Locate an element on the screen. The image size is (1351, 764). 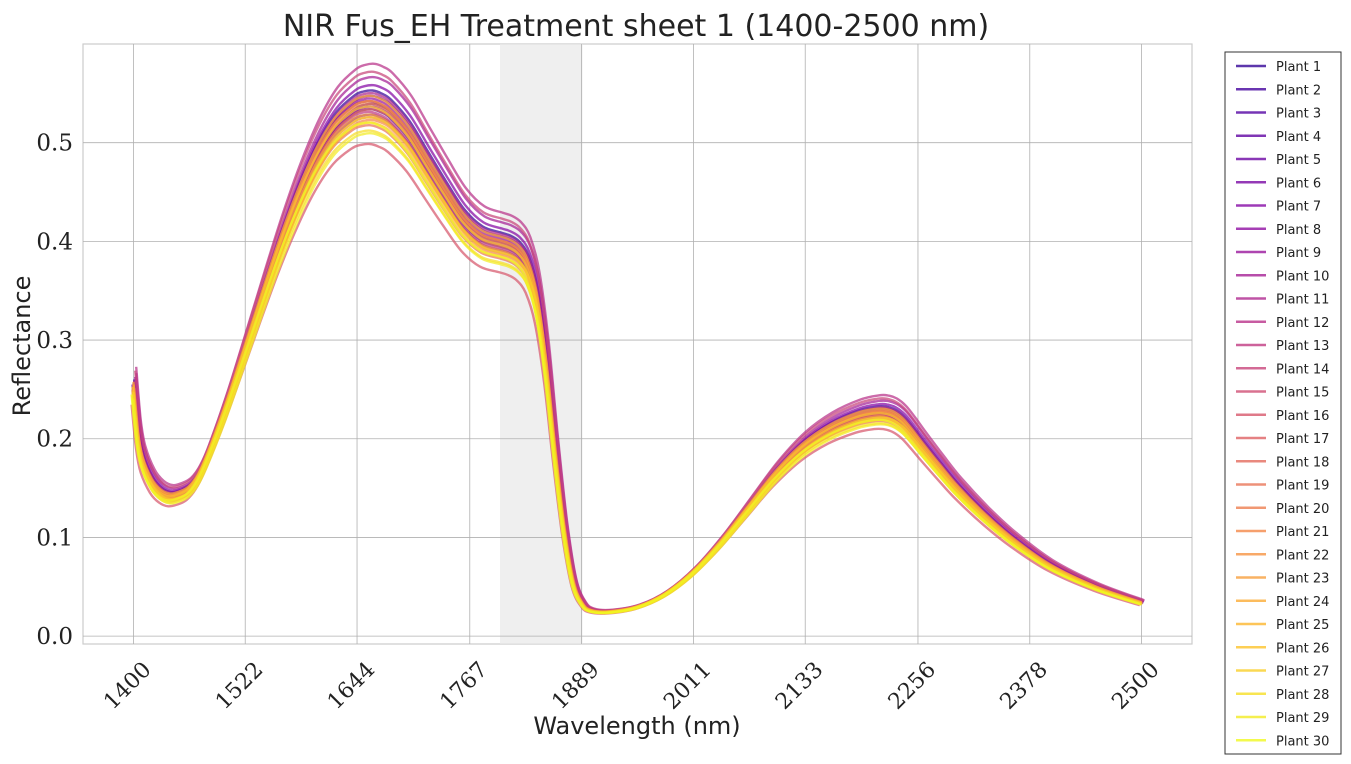
legend-label: Plant 22 is located at coordinates (1302, 555).